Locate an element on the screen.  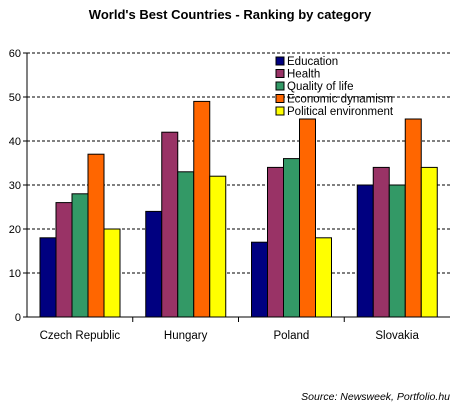
x-category-label: Slovakia is located at coordinates (397, 336).